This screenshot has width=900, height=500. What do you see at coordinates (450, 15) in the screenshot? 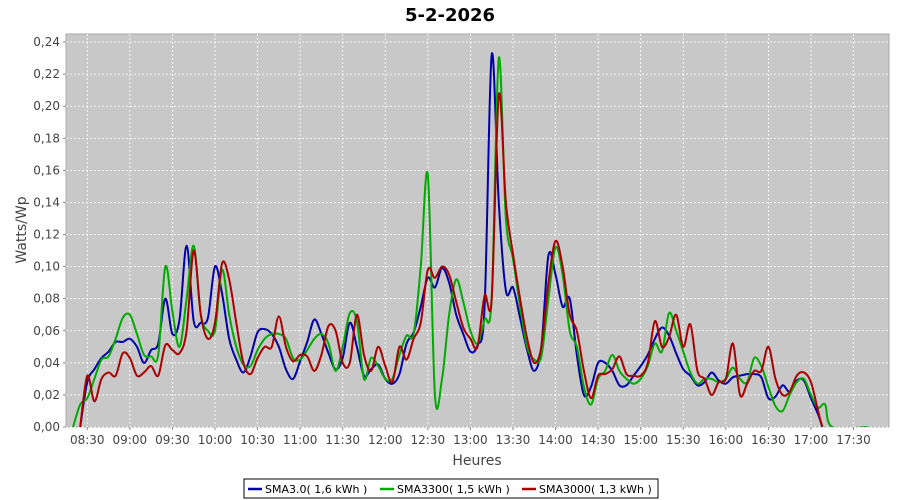
I see `chart-title: 5-2-2026` at bounding box center [450, 15].